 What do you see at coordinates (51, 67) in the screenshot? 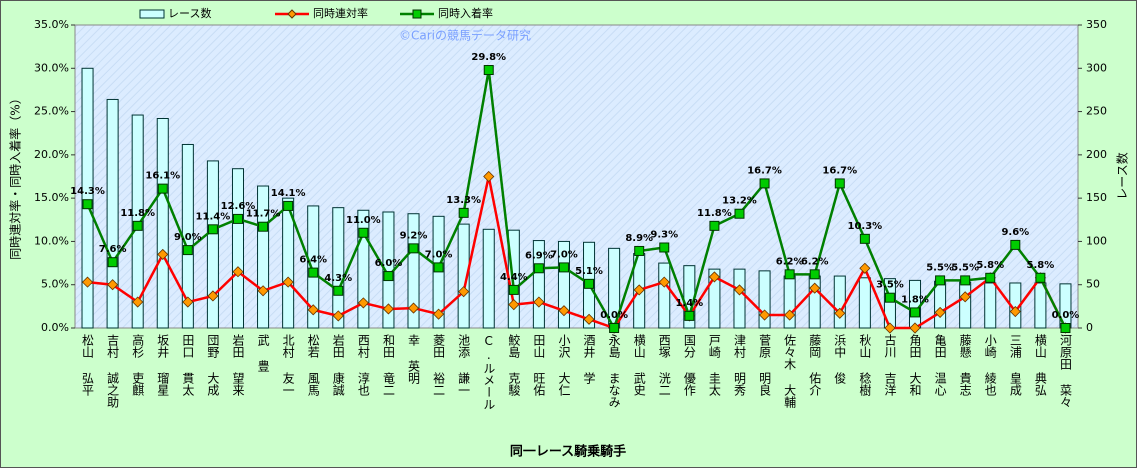
I see `y-tick-label: 30.0%` at bounding box center [51, 67].